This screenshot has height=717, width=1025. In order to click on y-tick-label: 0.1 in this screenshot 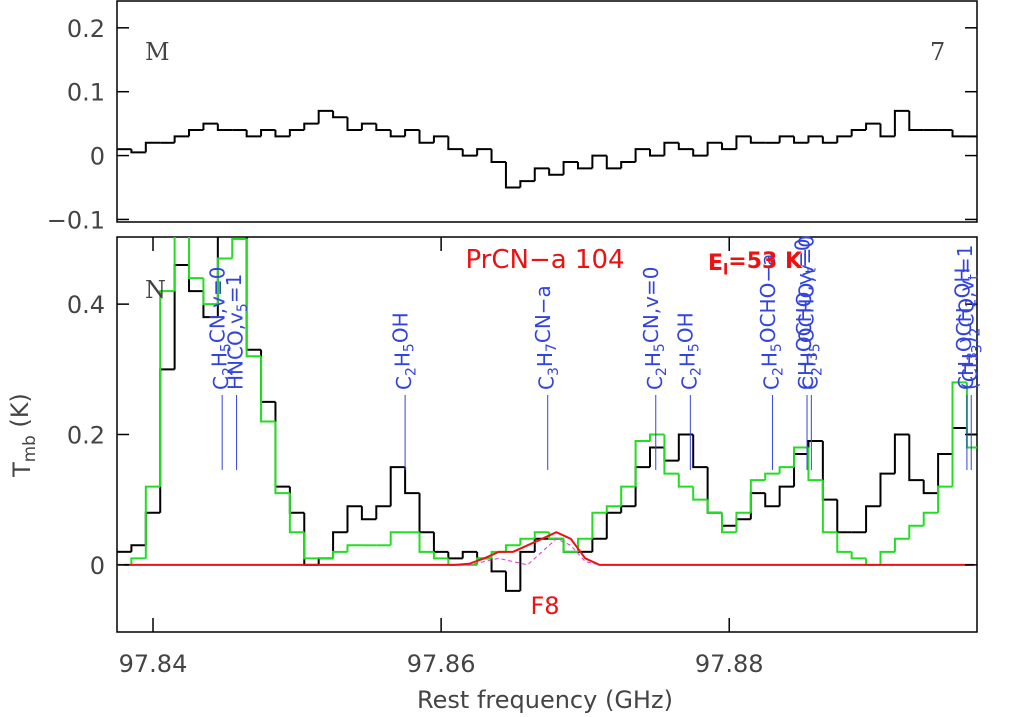, I will do `click(86, 93)`.